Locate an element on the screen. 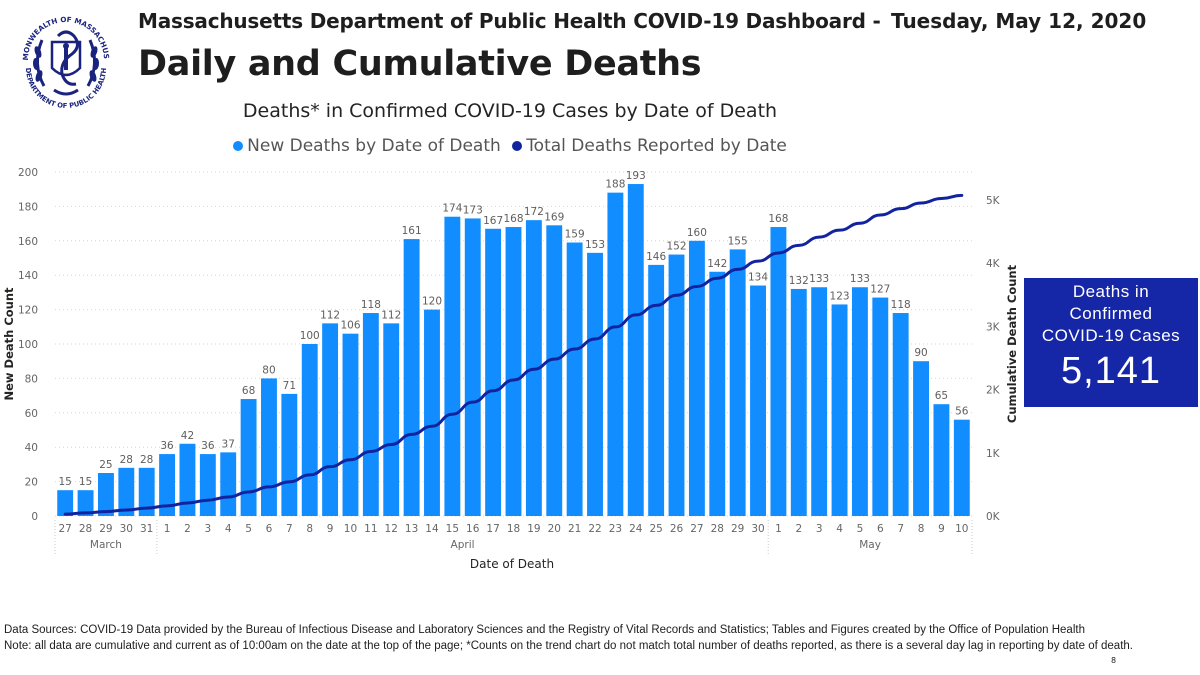 The image size is (1200, 675). x-tick-label: 15 is located at coordinates (452, 529).